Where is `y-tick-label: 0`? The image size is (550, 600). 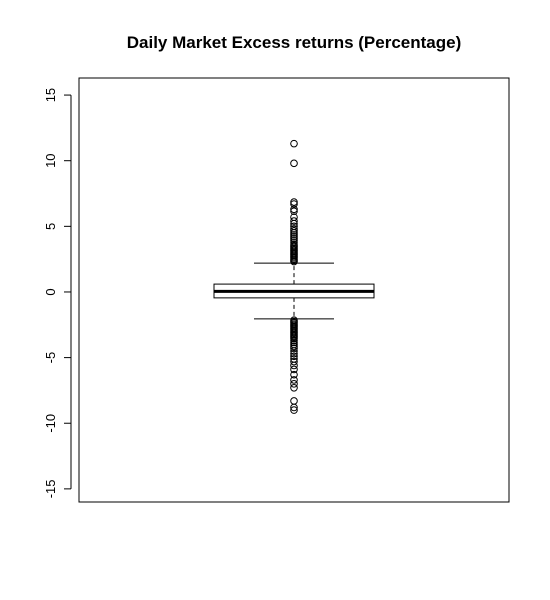
y-tick-label: 0 is located at coordinates (50, 291).